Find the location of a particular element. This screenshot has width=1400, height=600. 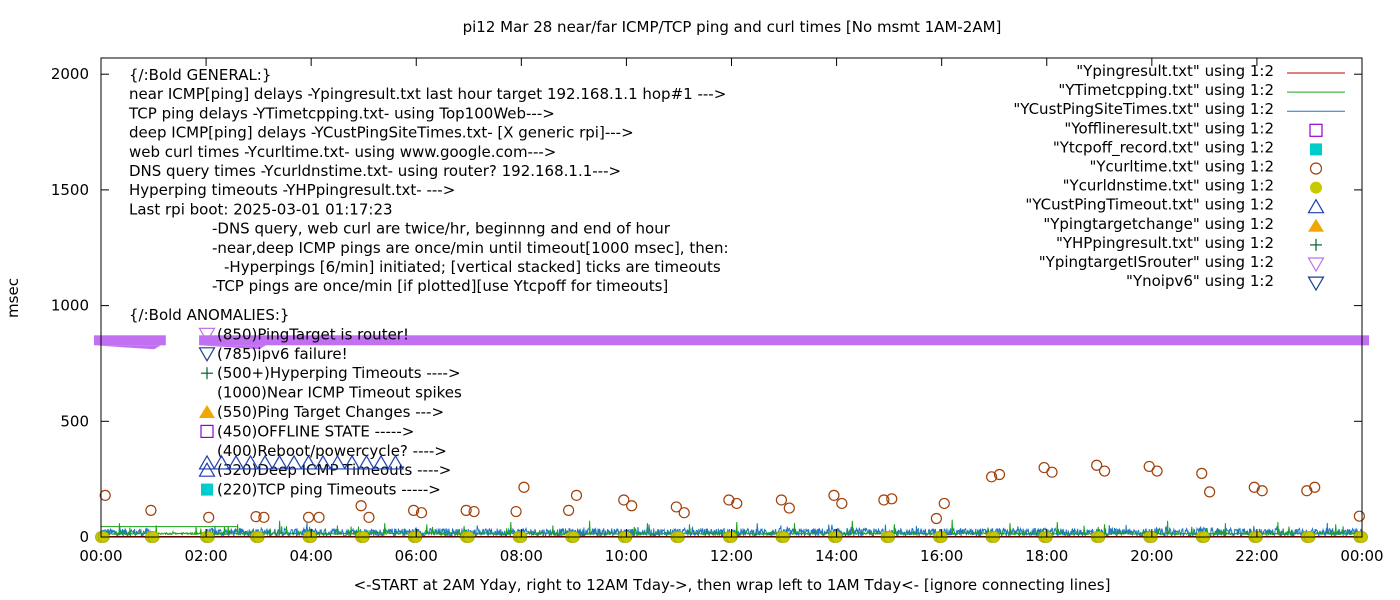

legend-entry-label: "Ytcpoff_record.txt" using 1:2 is located at coordinates (1163, 147).